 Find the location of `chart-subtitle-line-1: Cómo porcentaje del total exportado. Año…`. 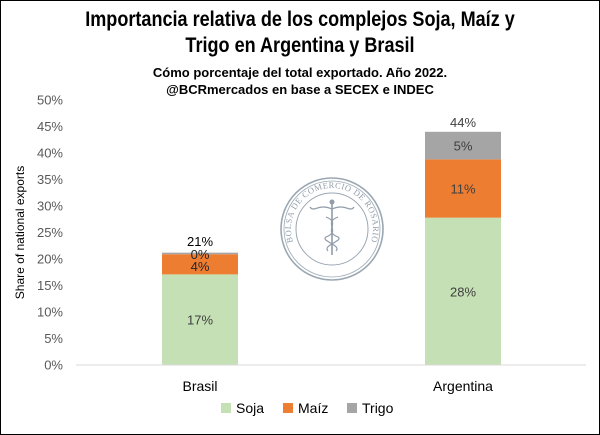

chart-subtitle-line-1: Cómo porcentaje del total exportado. Año… is located at coordinates (300, 72).